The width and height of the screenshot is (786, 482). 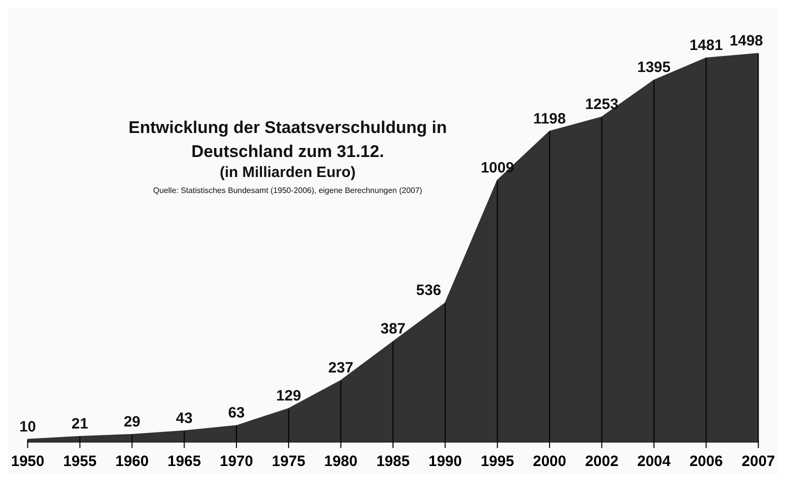 What do you see at coordinates (80, 424) in the screenshot?
I see `data-label: 21` at bounding box center [80, 424].